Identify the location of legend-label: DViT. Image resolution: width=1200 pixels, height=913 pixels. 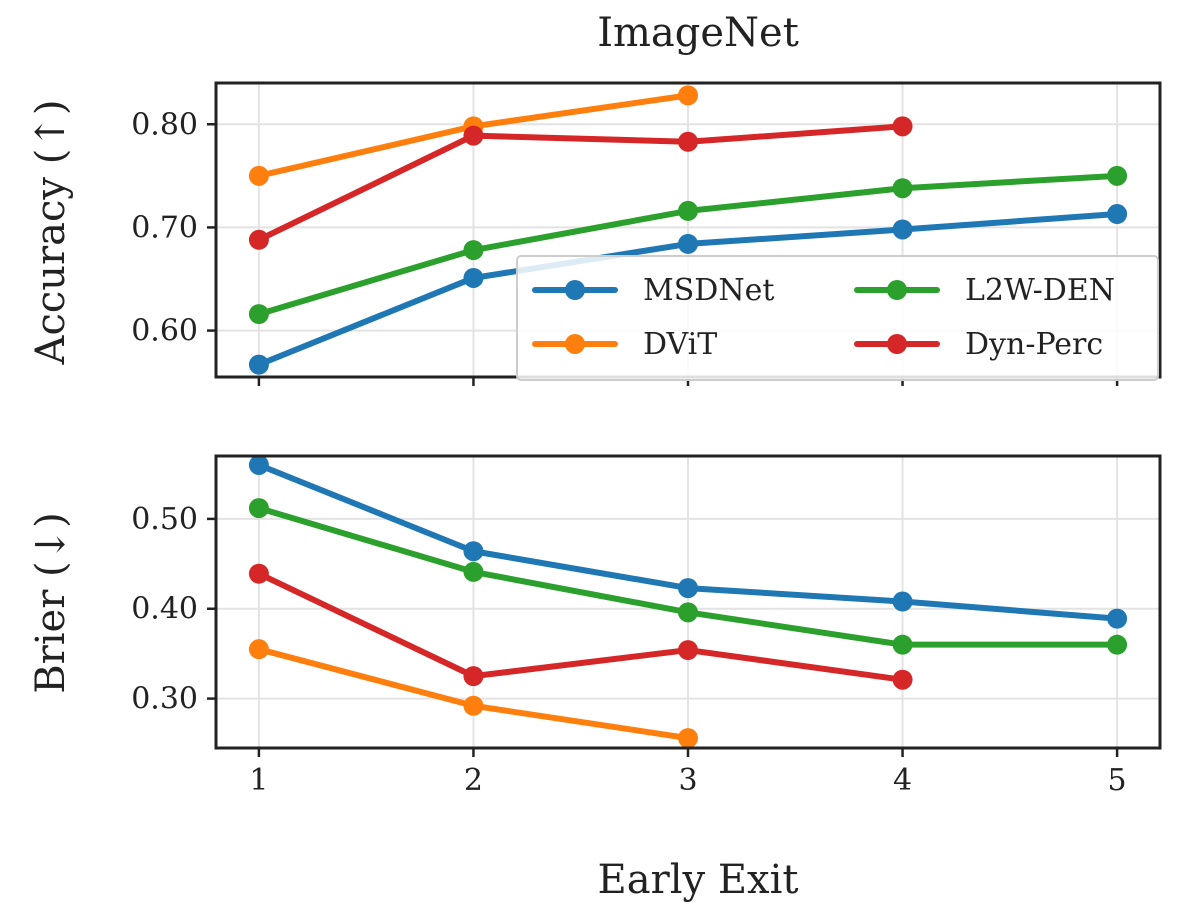
(680, 344).